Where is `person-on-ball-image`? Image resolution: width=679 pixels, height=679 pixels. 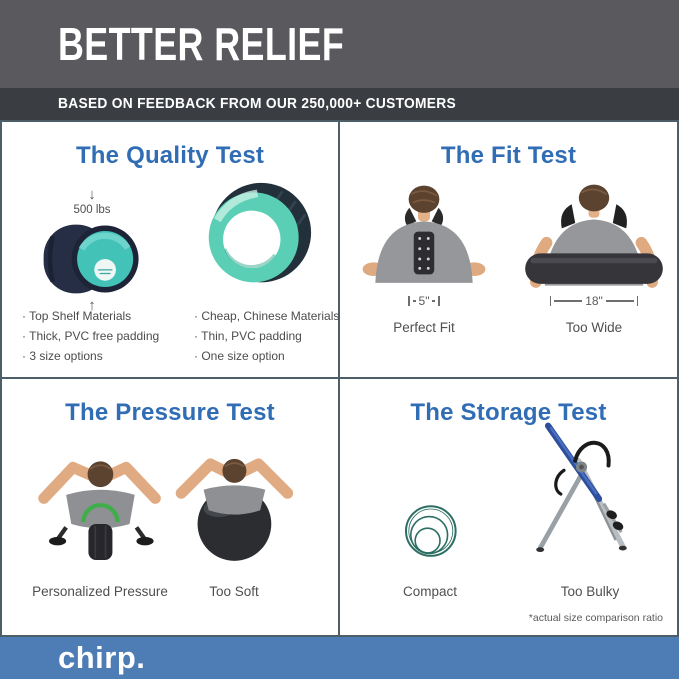
person-on-ball-image is located at coordinates (234, 509).